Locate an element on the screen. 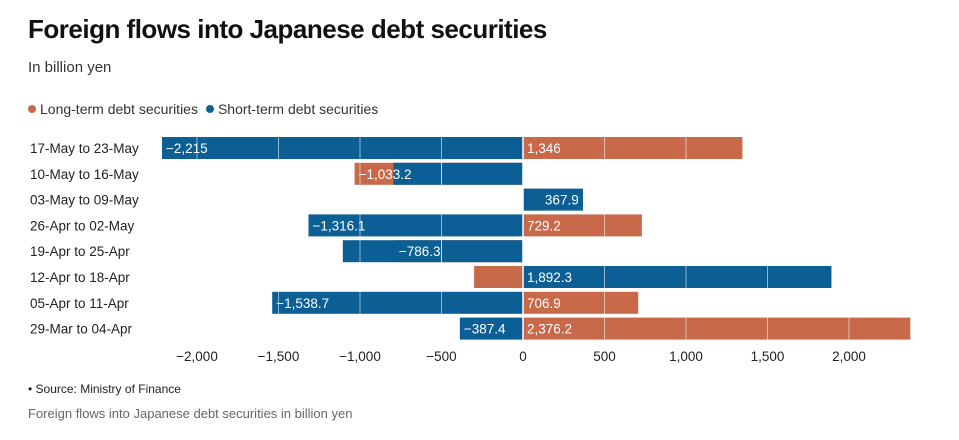 The width and height of the screenshot is (959, 440). x-tick-label: −2,000 is located at coordinates (197, 356).